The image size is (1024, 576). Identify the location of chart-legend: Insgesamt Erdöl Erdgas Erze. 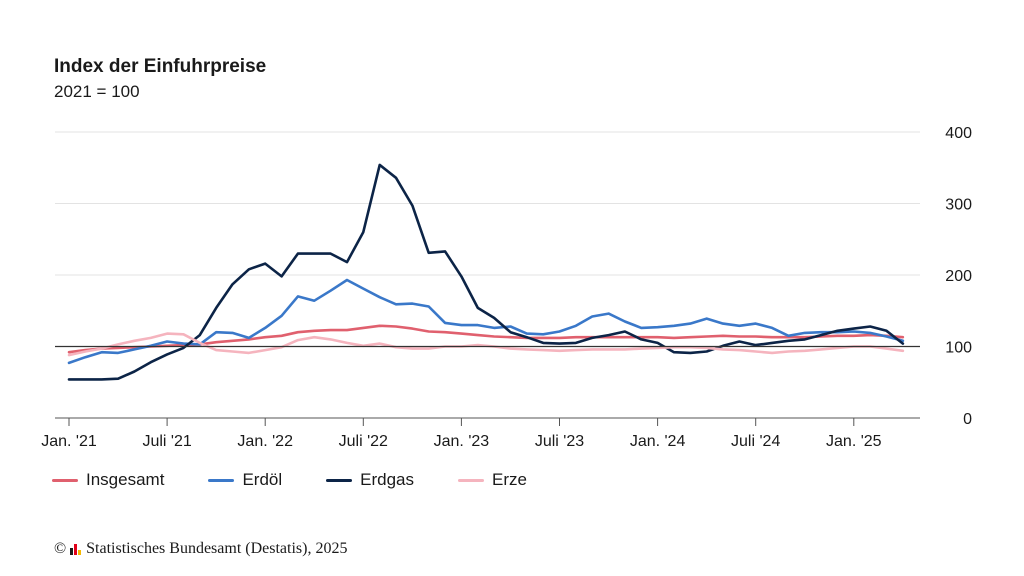
(311, 480).